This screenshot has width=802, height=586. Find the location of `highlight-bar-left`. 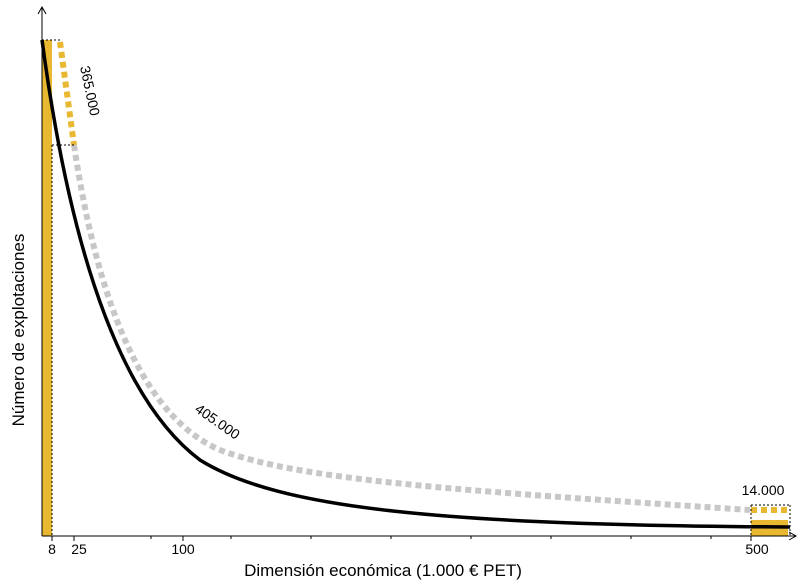

highlight-bar-left is located at coordinates (47, 288).